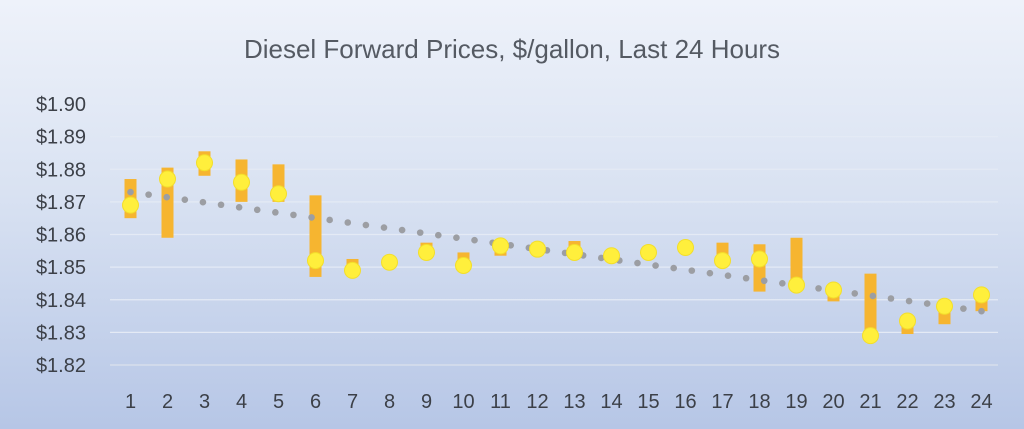 The height and width of the screenshot is (429, 1024). I want to click on y-tick-label: $1.86, so click(61, 236).